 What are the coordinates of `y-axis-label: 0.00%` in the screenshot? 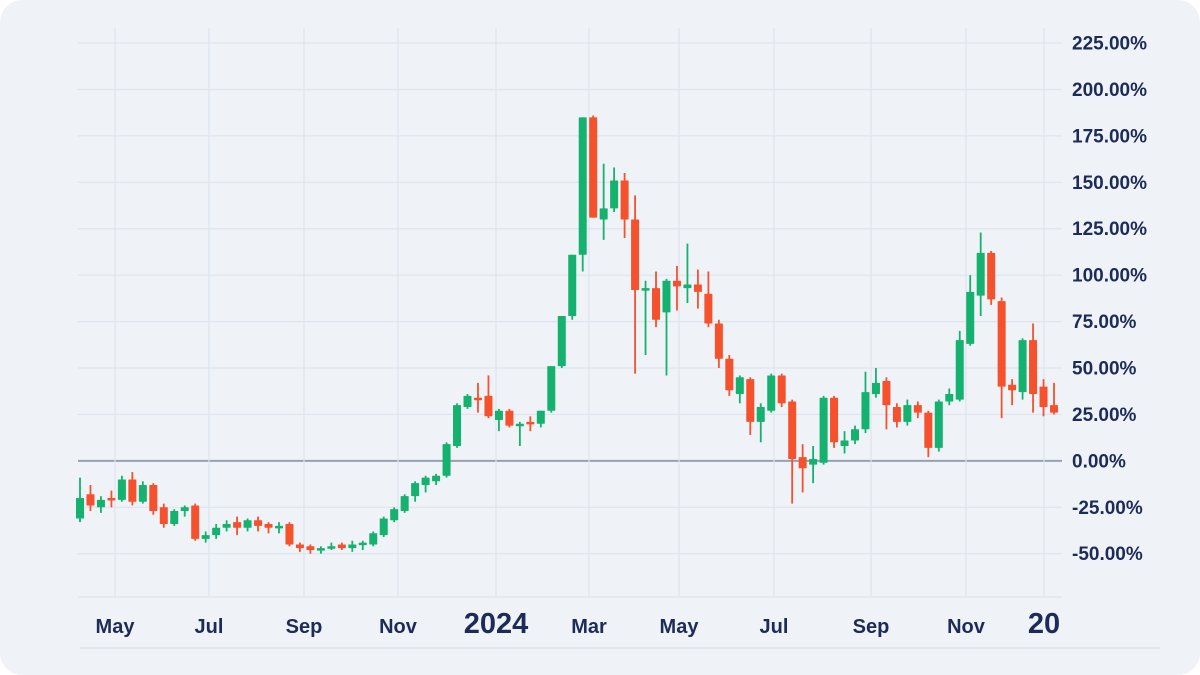 It's located at (1099, 461).